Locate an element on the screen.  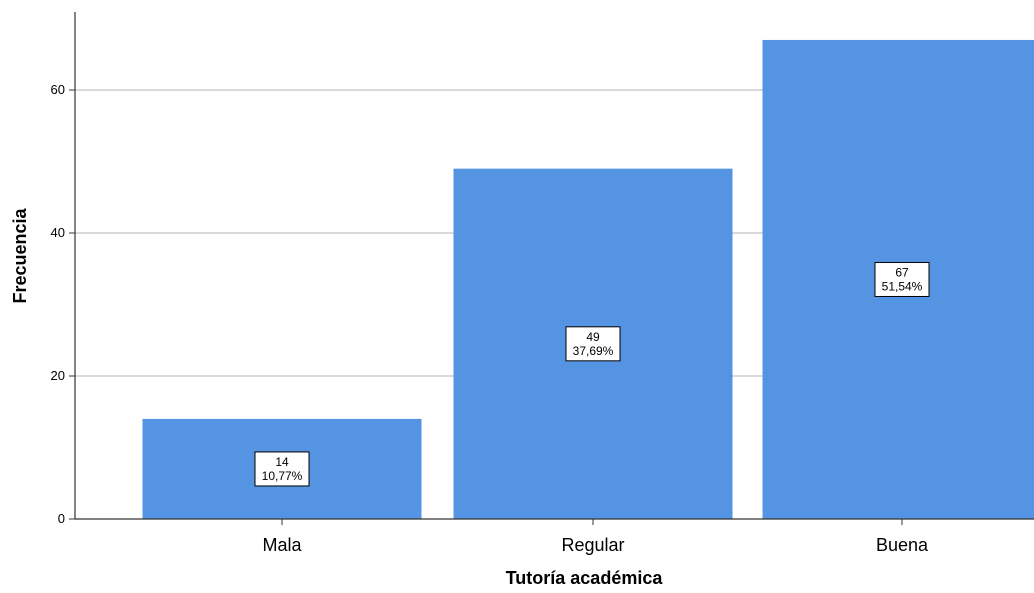
y-tick-label: 20 is located at coordinates (58, 375).